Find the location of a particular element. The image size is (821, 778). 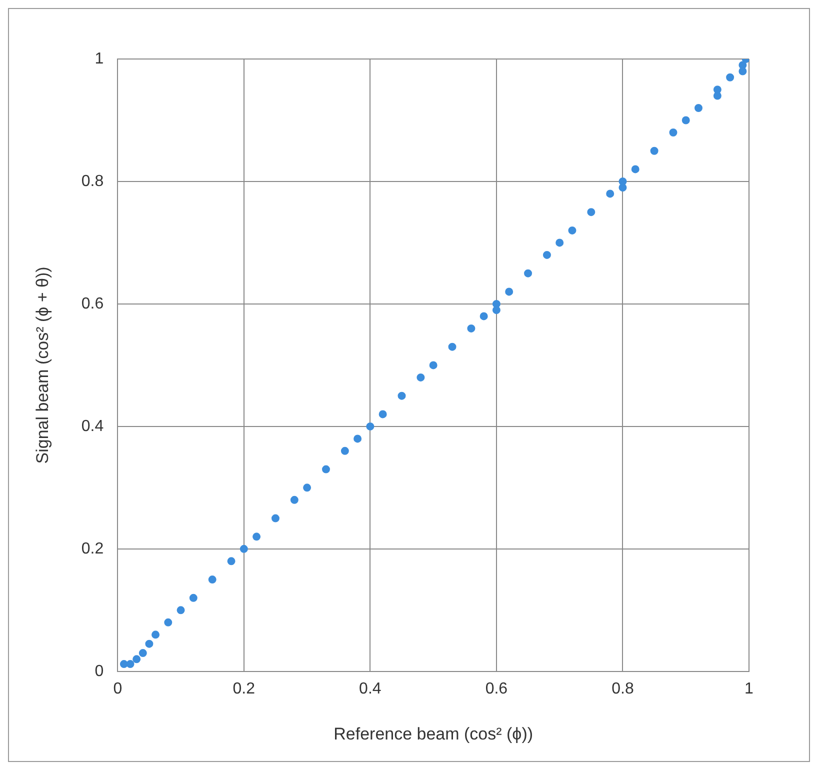

y-tick-label: 1 is located at coordinates (99, 59).